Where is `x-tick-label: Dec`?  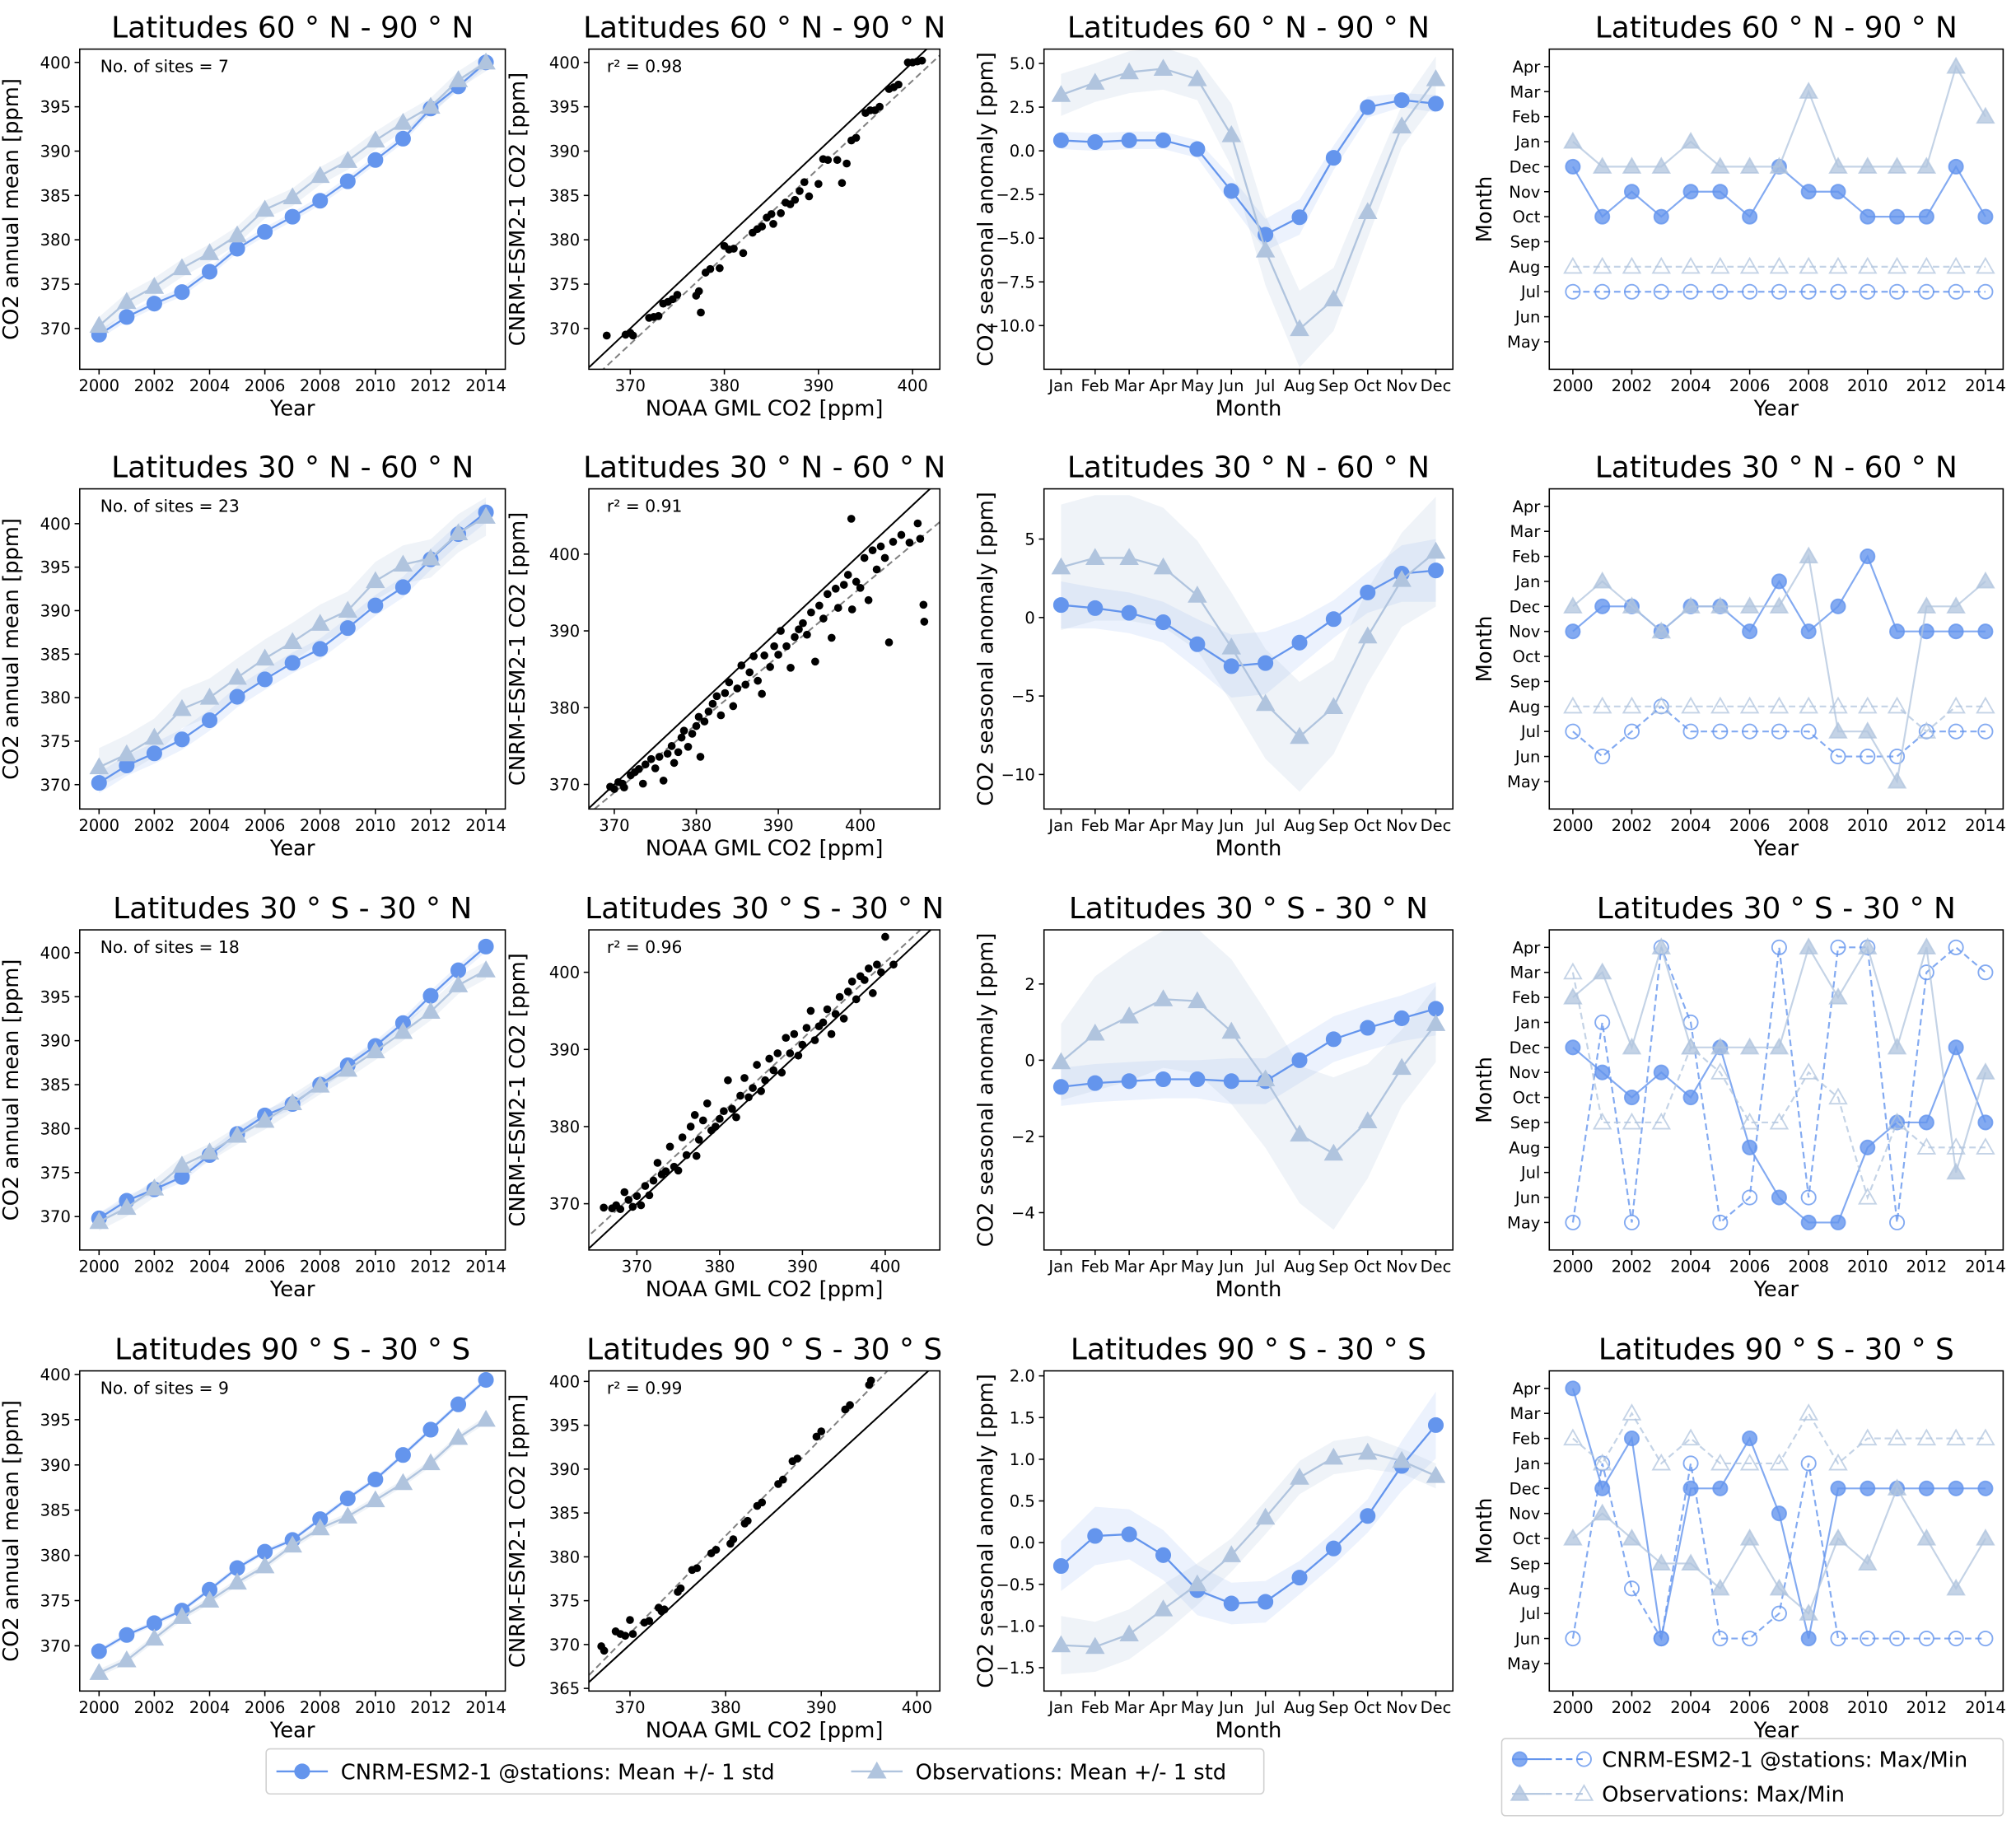
x-tick-label: Dec is located at coordinates (1436, 385).